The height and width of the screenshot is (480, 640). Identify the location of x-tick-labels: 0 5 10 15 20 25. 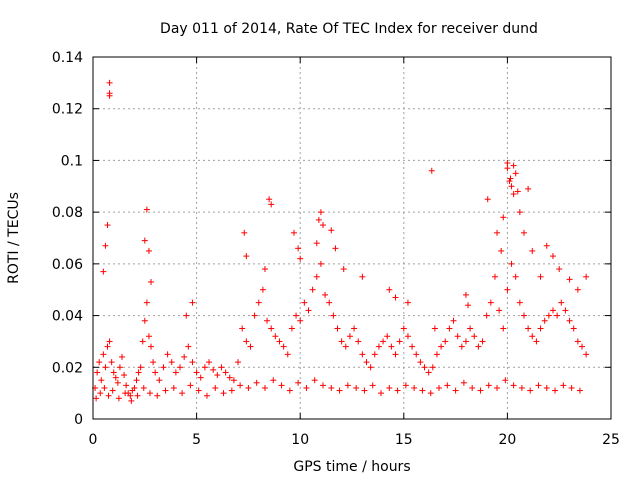
(354, 440).